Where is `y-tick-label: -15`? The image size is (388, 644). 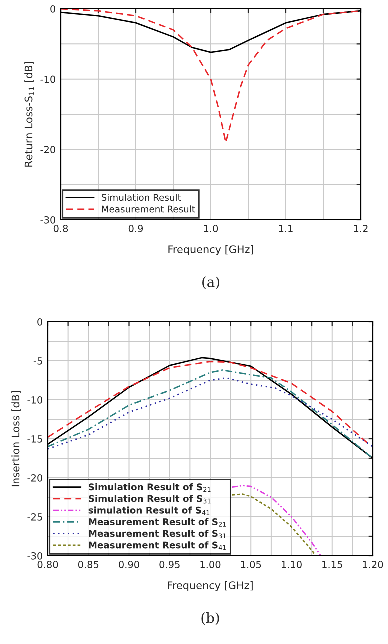 y-tick-label: -15 is located at coordinates (35, 439).